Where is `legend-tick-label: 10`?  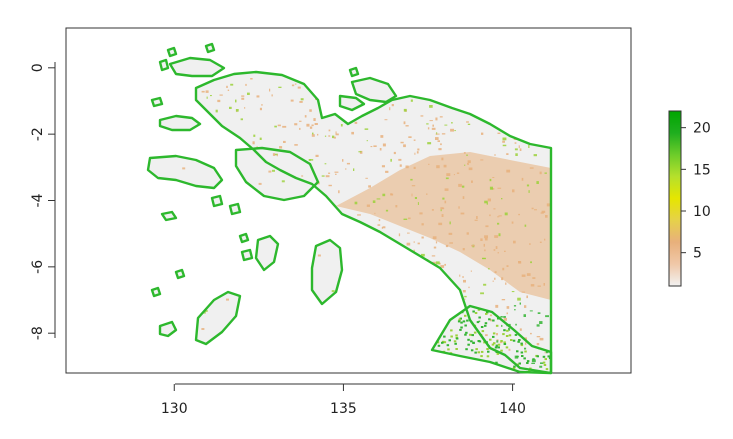
legend-tick-label: 10 is located at coordinates (702, 212).